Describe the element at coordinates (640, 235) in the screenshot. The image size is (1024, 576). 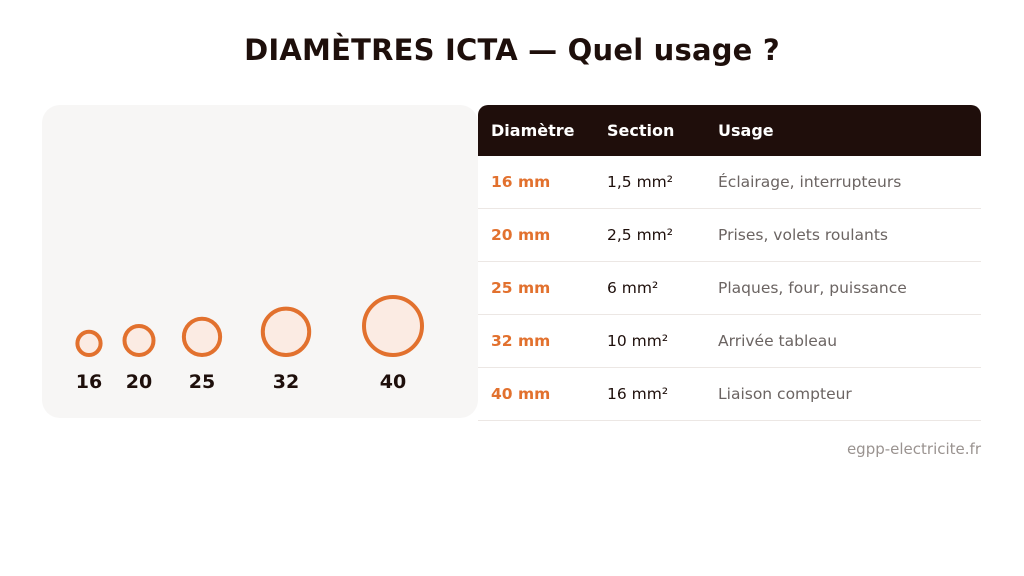
I see `section-cell: 2,5 mm²` at that location.